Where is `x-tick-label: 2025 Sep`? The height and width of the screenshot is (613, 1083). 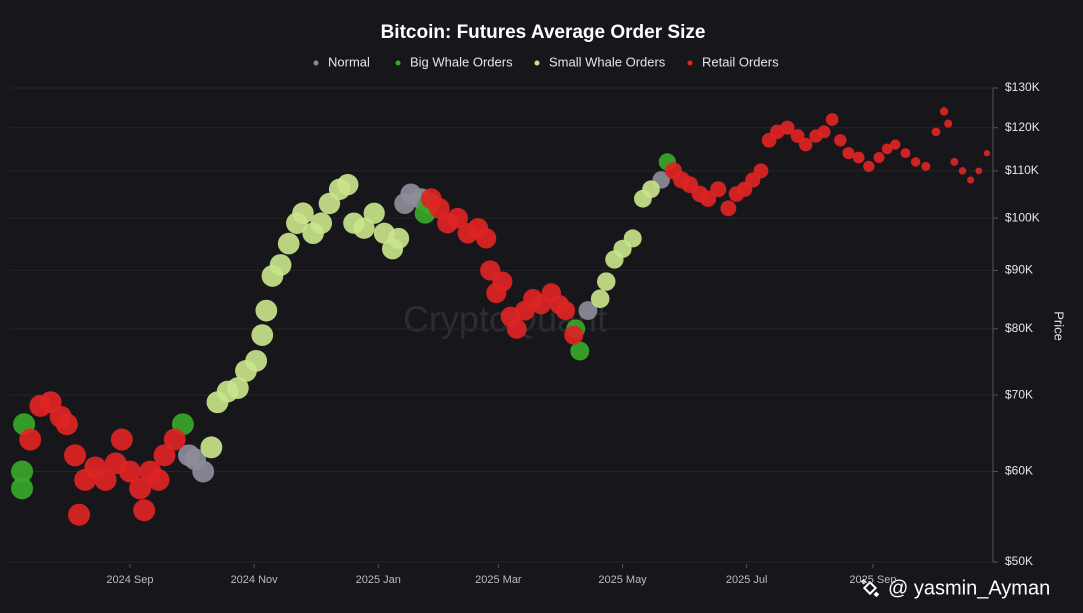 x-tick-label: 2025 Sep is located at coordinates (872, 580).